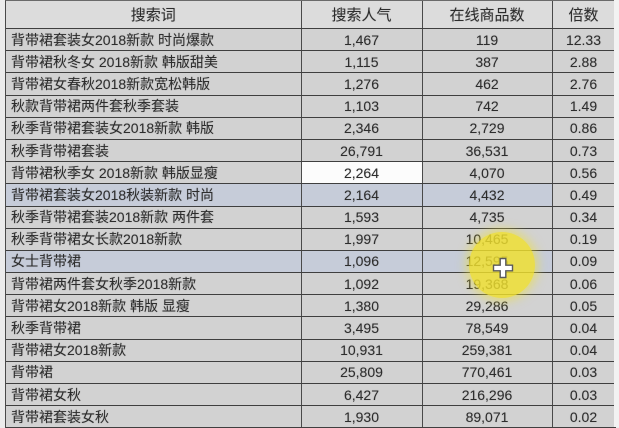  I want to click on cell-r1-c2: 1,467, so click(362, 40).